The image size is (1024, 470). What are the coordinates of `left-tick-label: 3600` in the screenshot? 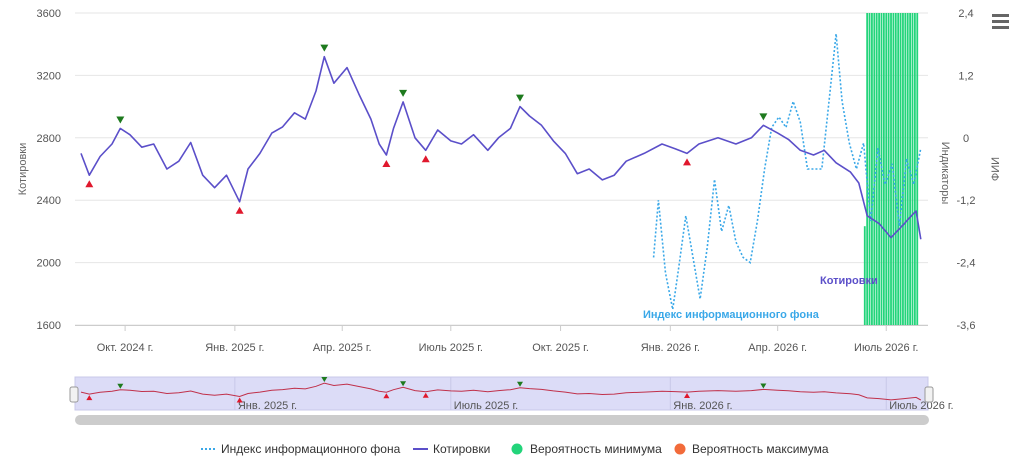 It's located at (49, 14).